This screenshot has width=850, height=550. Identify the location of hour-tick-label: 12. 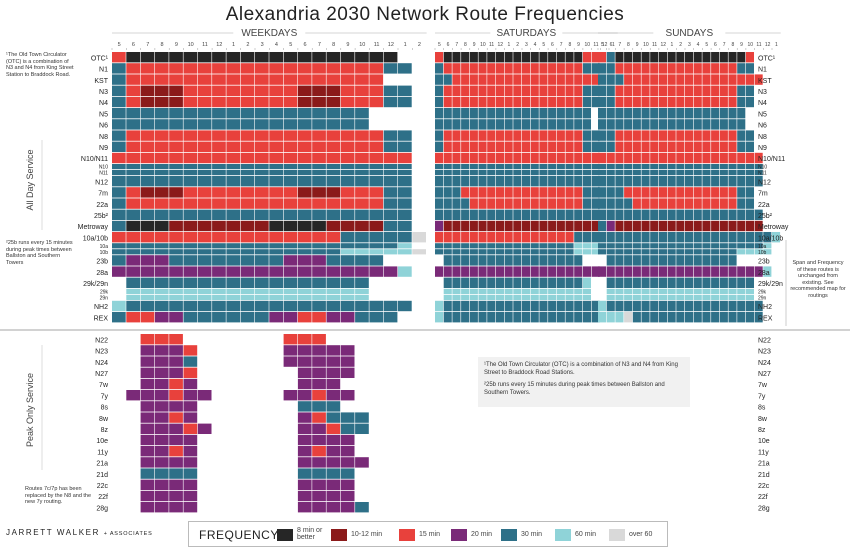
(605, 45).